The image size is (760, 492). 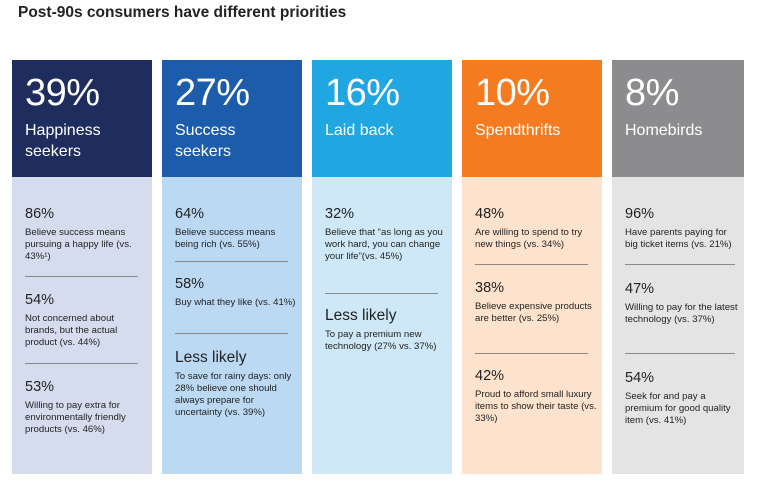 What do you see at coordinates (62, 93) in the screenshot?
I see `segment-percent: 39%` at bounding box center [62, 93].